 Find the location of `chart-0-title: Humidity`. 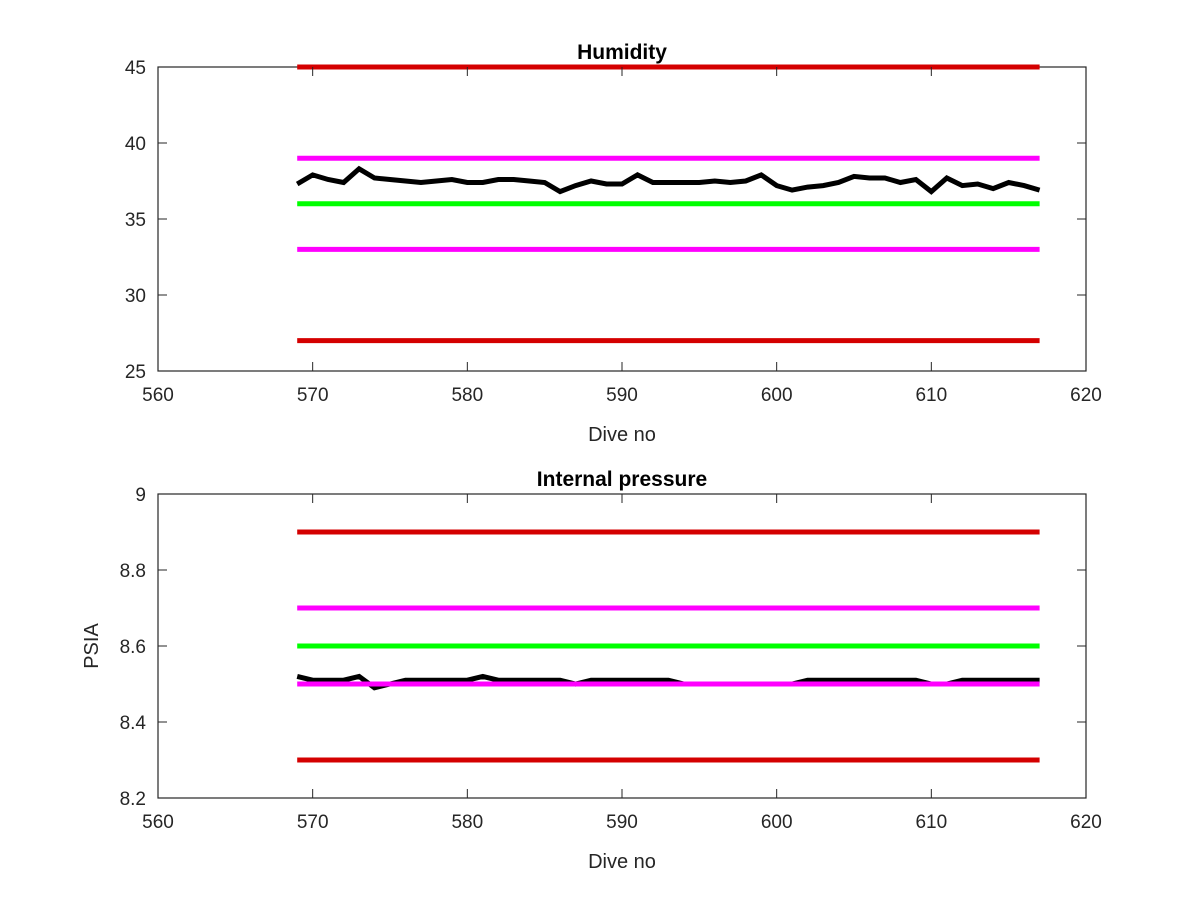

chart-0-title: Humidity is located at coordinates (622, 52).